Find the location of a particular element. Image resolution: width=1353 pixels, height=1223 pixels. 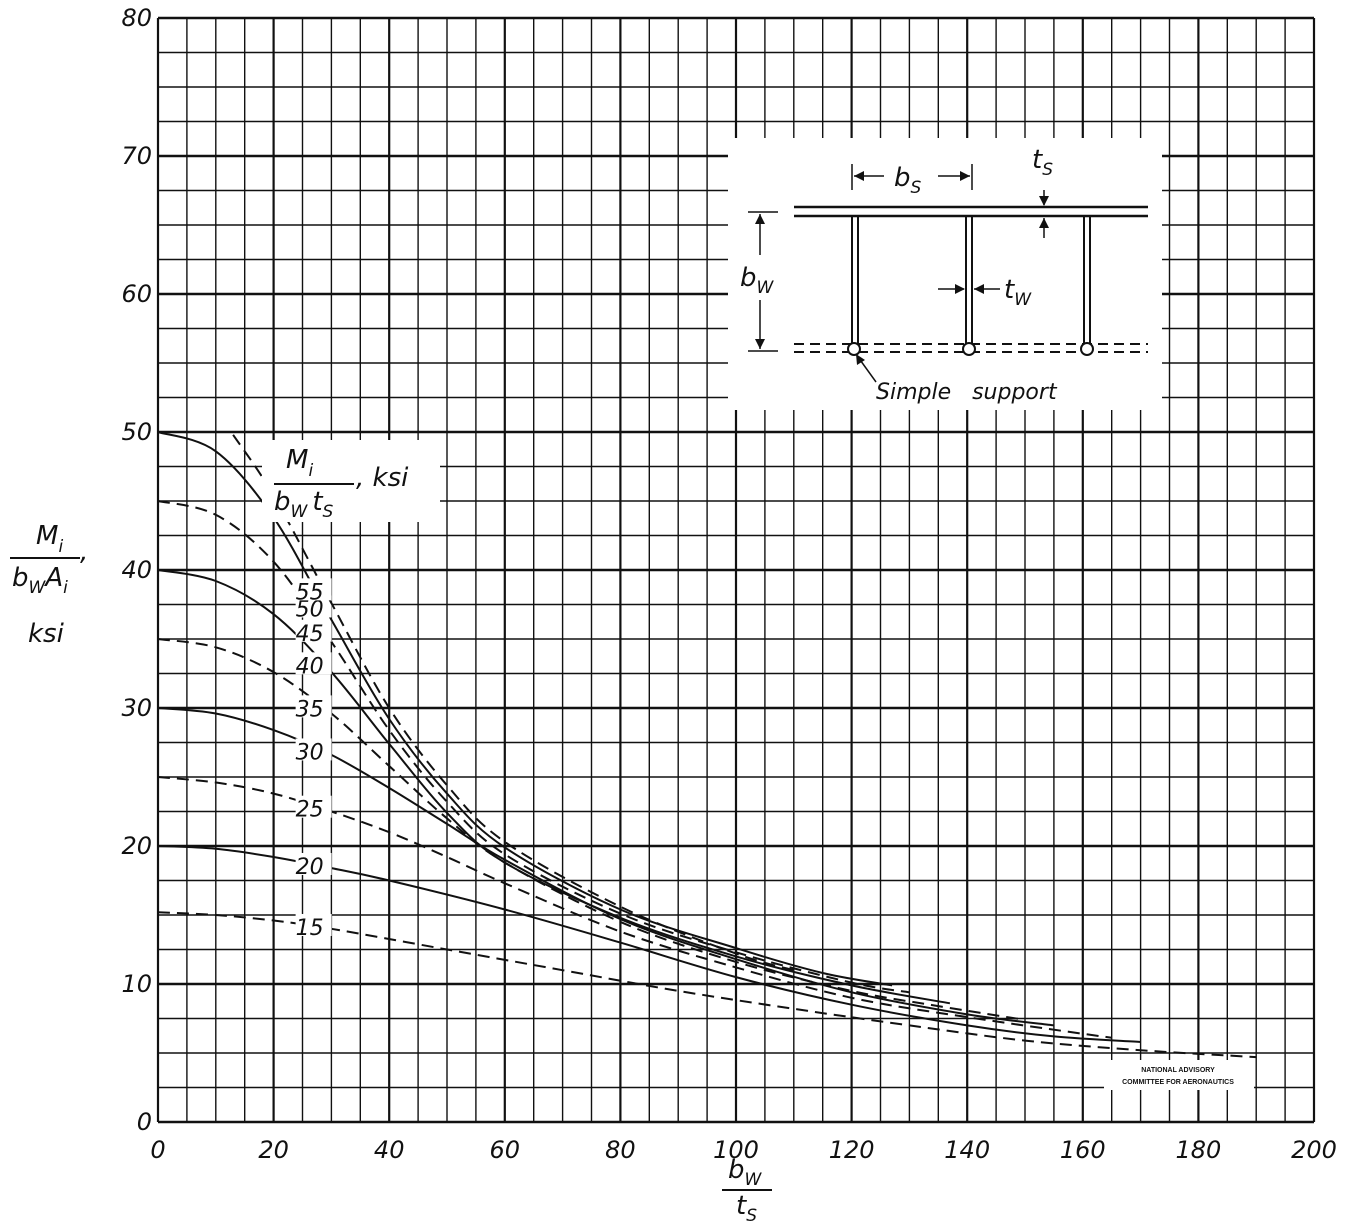

x-tick-label: 120 is located at coordinates (852, 1150).